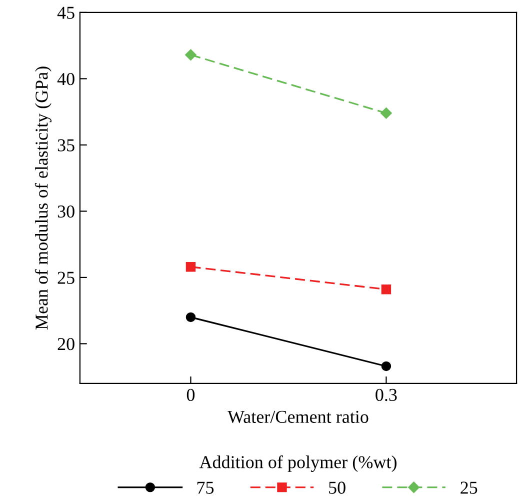 This screenshot has height=498, width=526. Describe the element at coordinates (205, 488) in the screenshot. I see `legend-label: 75` at that location.